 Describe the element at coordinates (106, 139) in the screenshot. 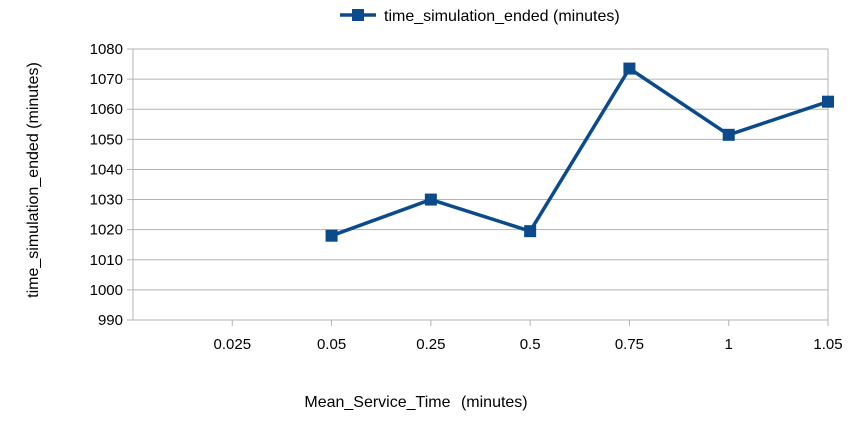

I see `y-tick-label: 1050` at that location.